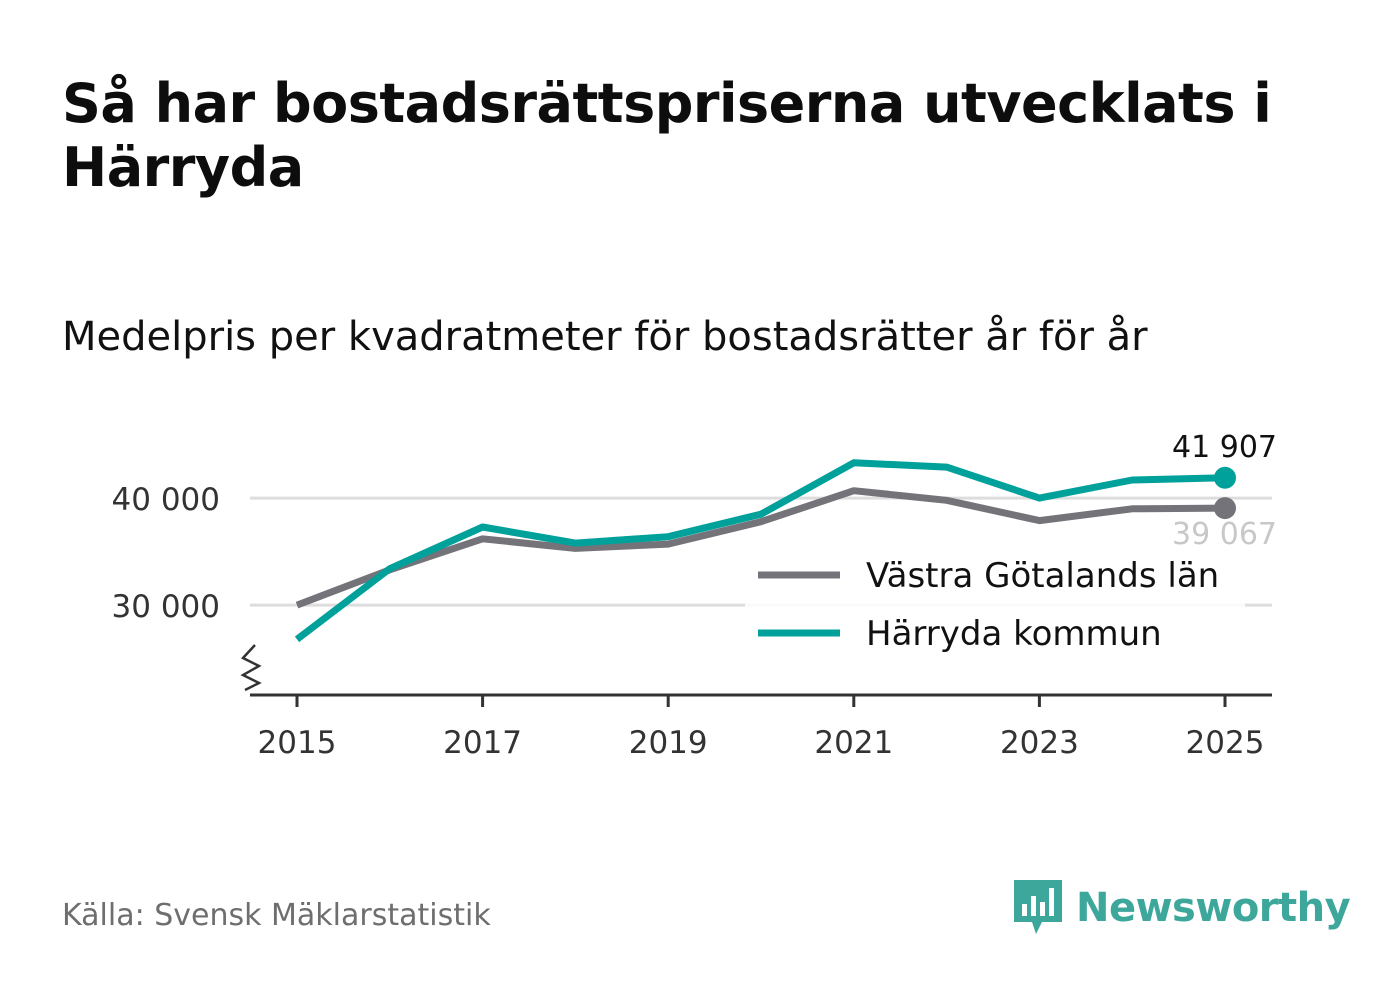 The width and height of the screenshot is (1382, 999). I want to click on axis-break-icon, so click(251, 668).